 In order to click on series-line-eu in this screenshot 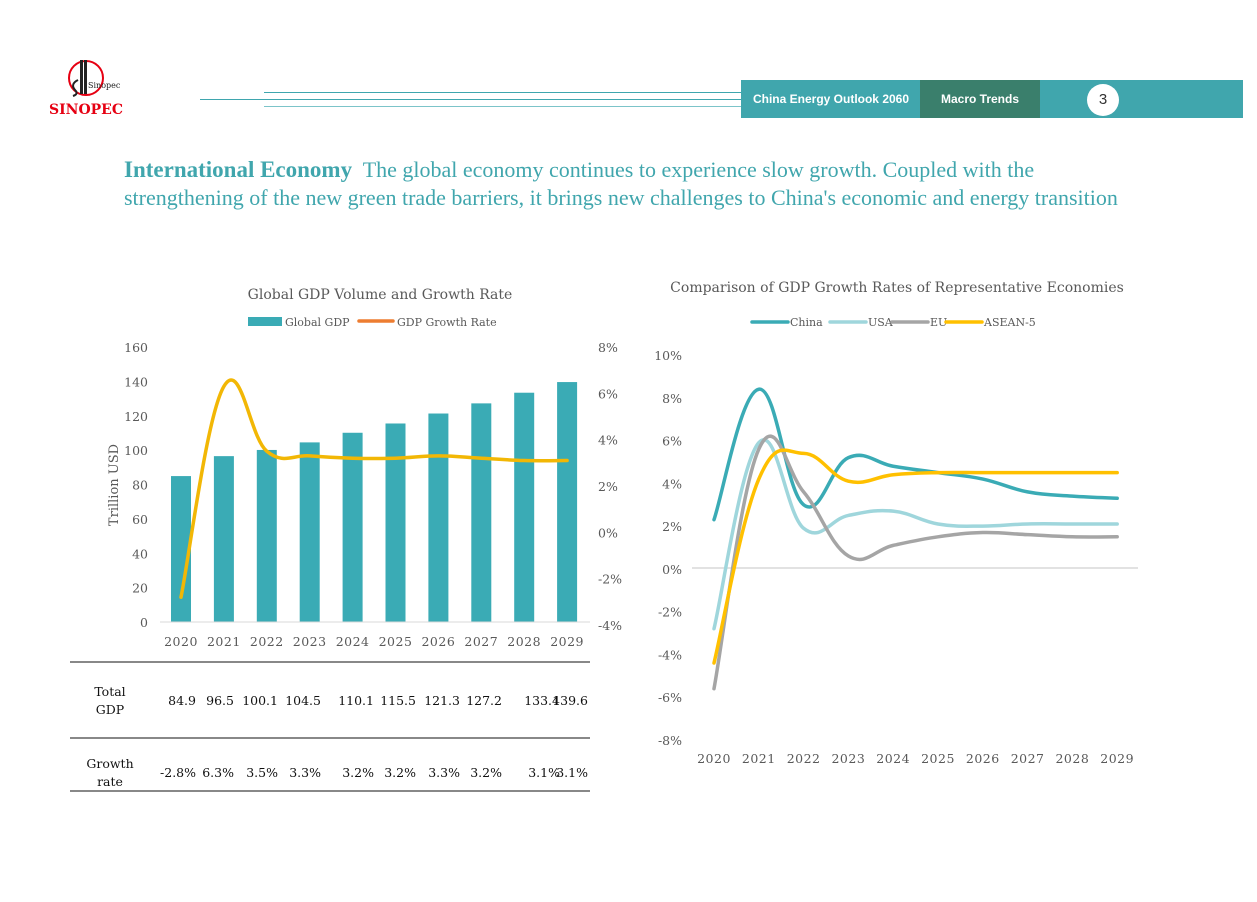, I will do `click(915, 562)`.